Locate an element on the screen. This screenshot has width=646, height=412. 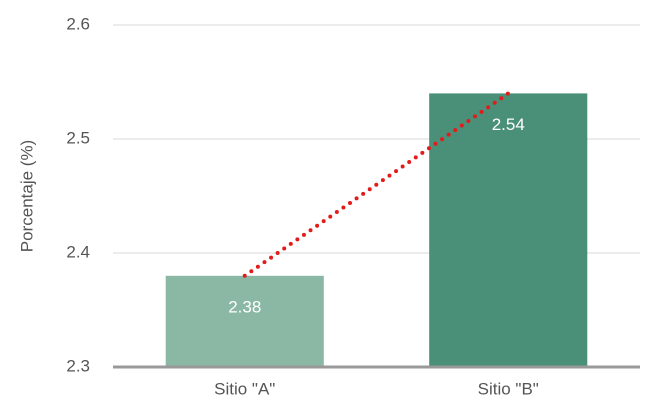
y-tick-label: 2.6 is located at coordinates (78, 23).